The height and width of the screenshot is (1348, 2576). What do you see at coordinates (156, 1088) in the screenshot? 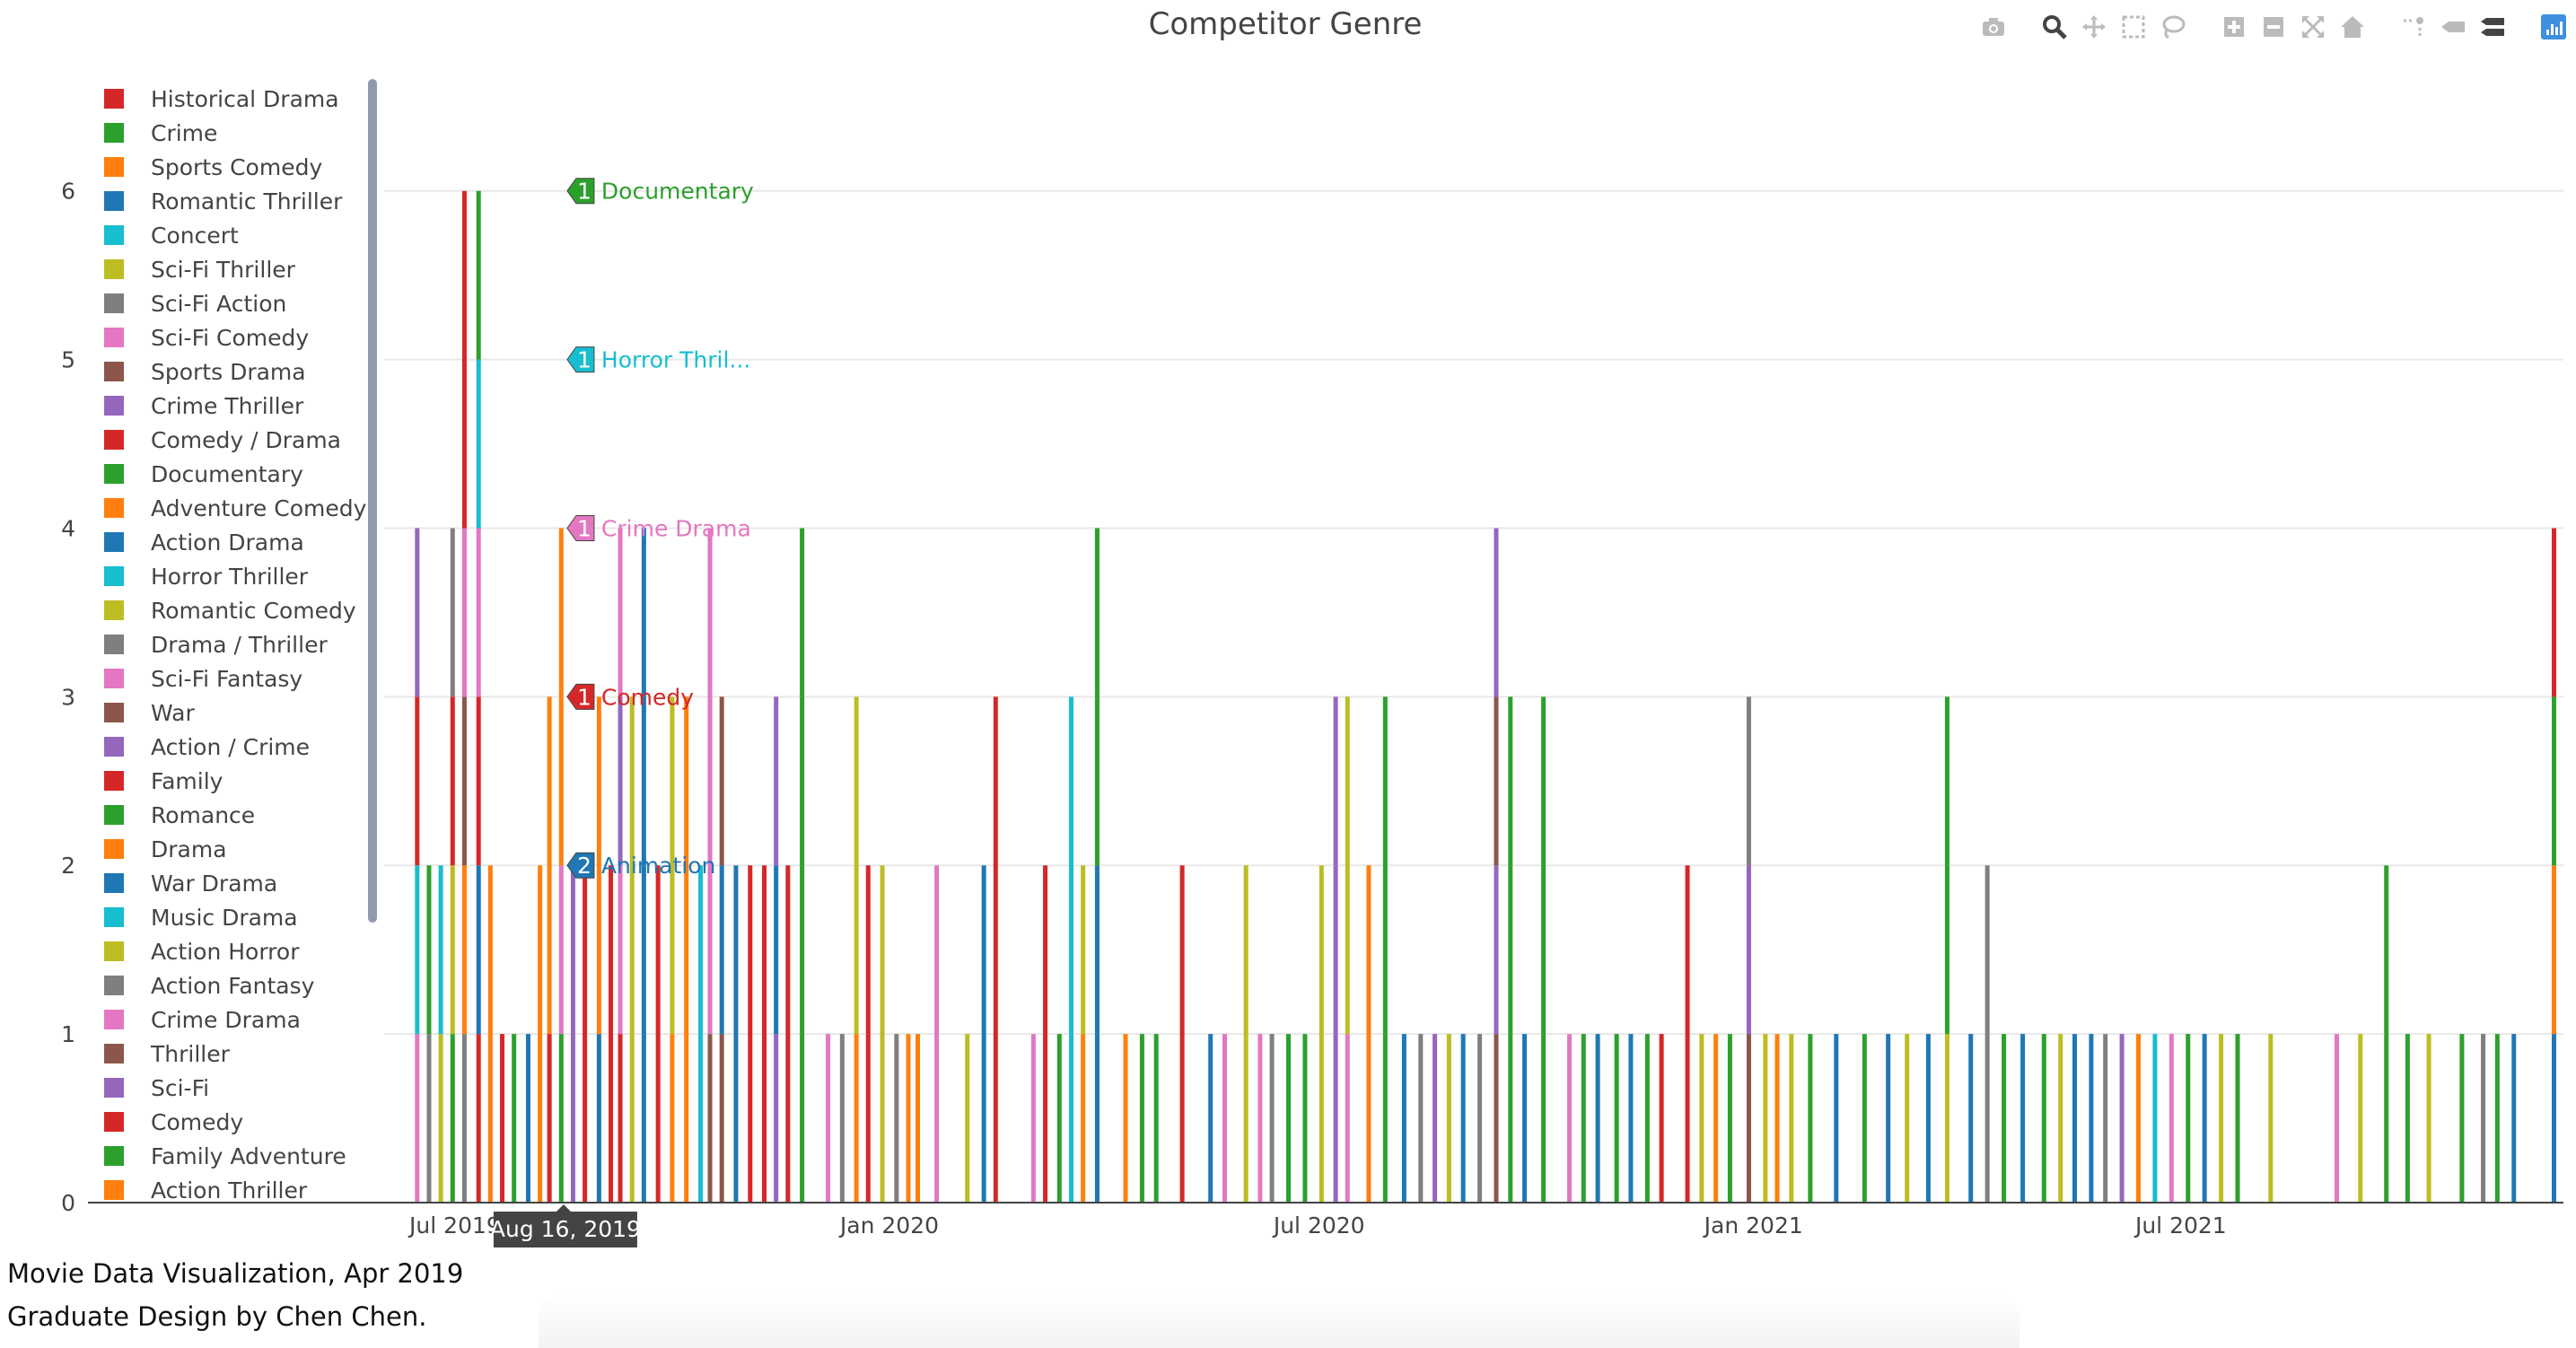
I see `legend-item: Sci-Fi` at bounding box center [156, 1088].